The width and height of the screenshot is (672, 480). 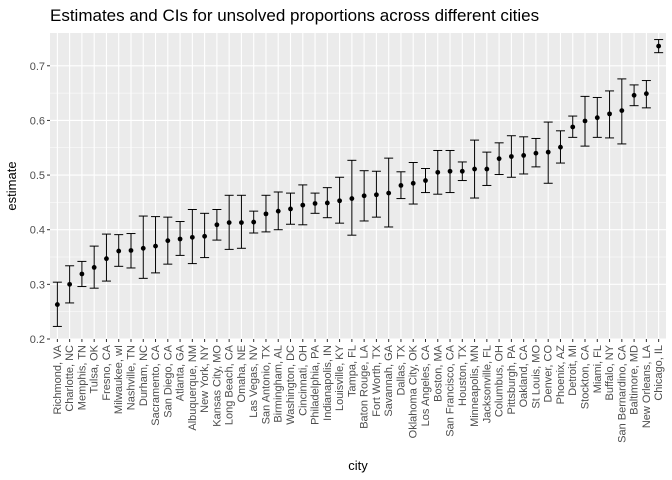 I want to click on x-tick-label: Los Angeles, CA, so click(x=426, y=385).